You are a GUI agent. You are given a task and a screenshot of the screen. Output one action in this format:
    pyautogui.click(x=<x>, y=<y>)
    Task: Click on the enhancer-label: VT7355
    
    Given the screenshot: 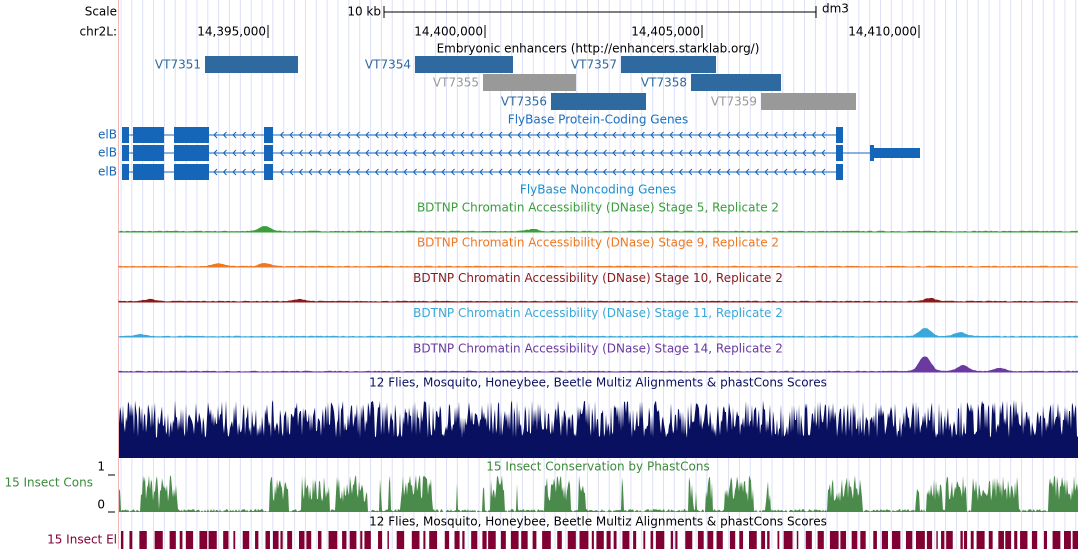 What is the action you would take?
    pyautogui.click(x=456, y=83)
    